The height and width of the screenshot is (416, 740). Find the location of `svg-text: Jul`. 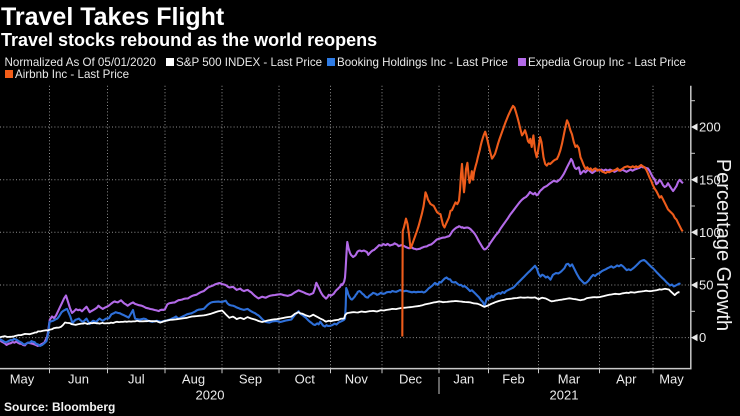

svg-text: Jul is located at coordinates (136, 379).